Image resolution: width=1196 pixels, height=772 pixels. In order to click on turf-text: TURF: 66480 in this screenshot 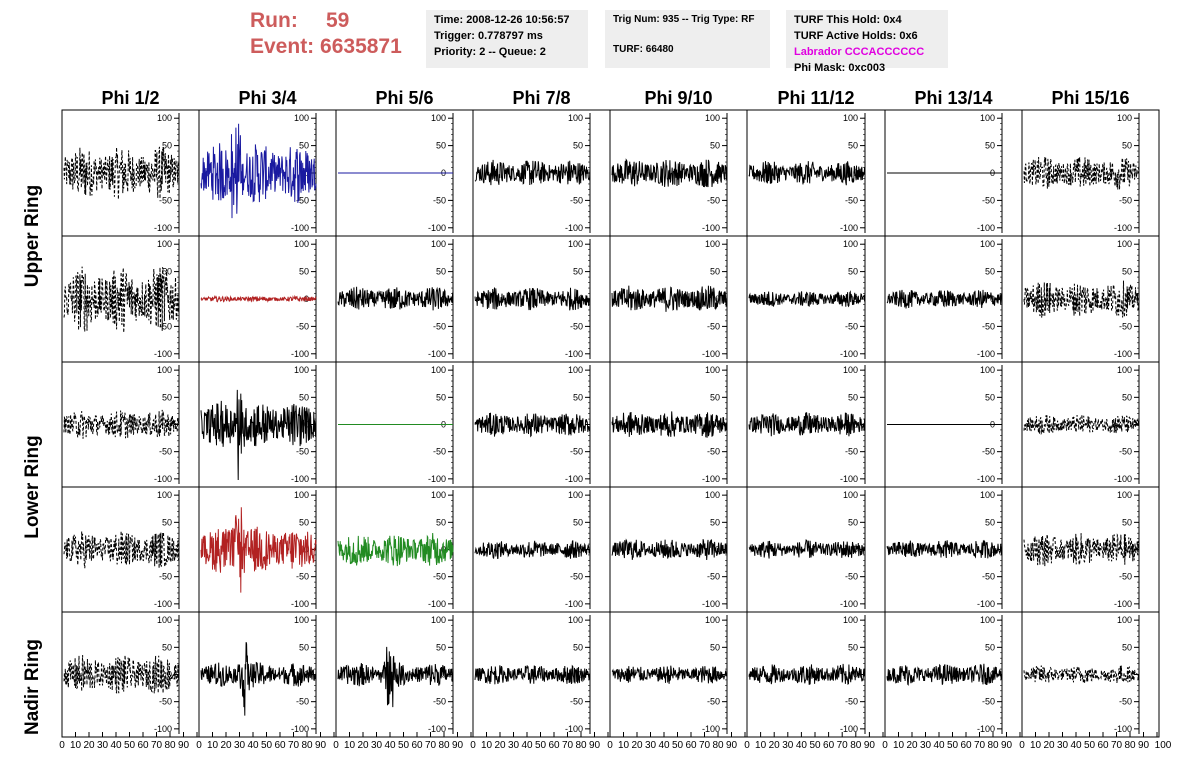, I will do `click(643, 49)`.